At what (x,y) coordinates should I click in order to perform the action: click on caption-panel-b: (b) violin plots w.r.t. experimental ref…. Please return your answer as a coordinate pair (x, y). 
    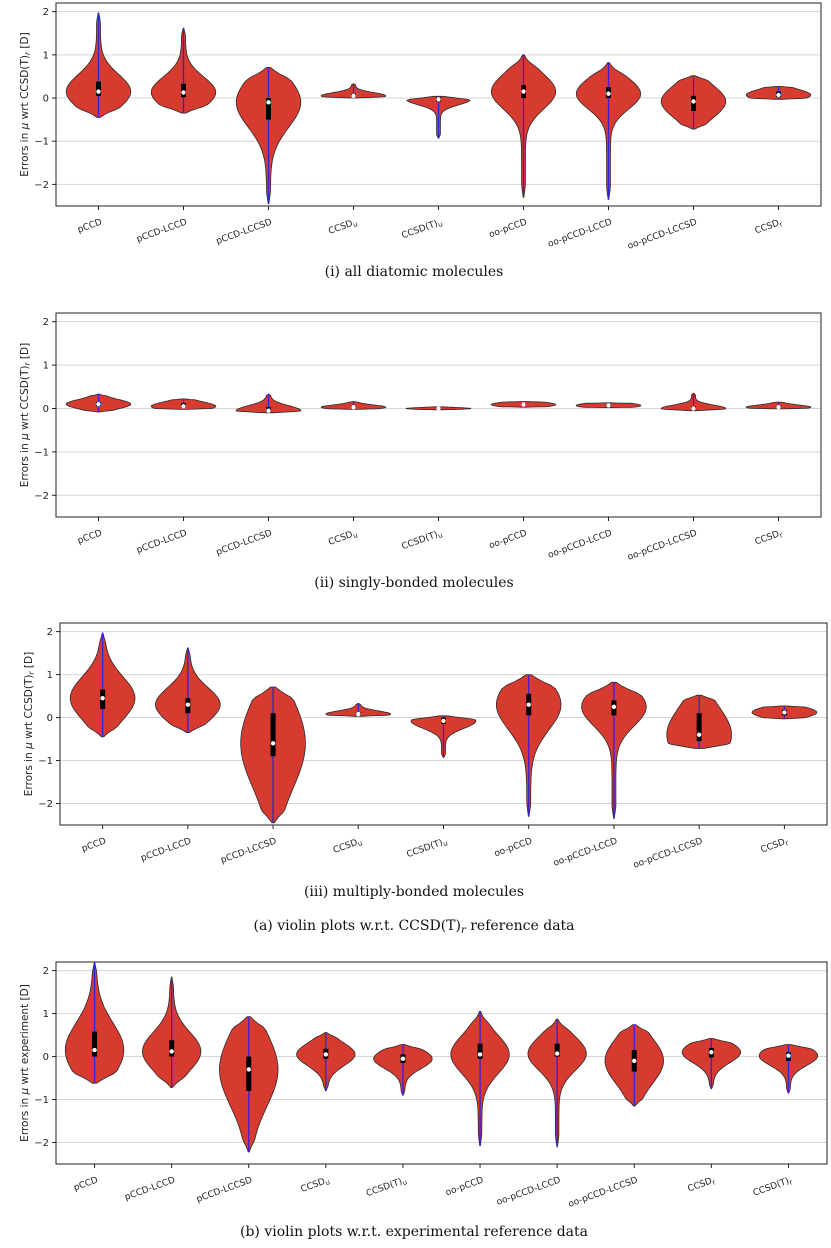
    Looking at the image, I should click on (414, 1232).